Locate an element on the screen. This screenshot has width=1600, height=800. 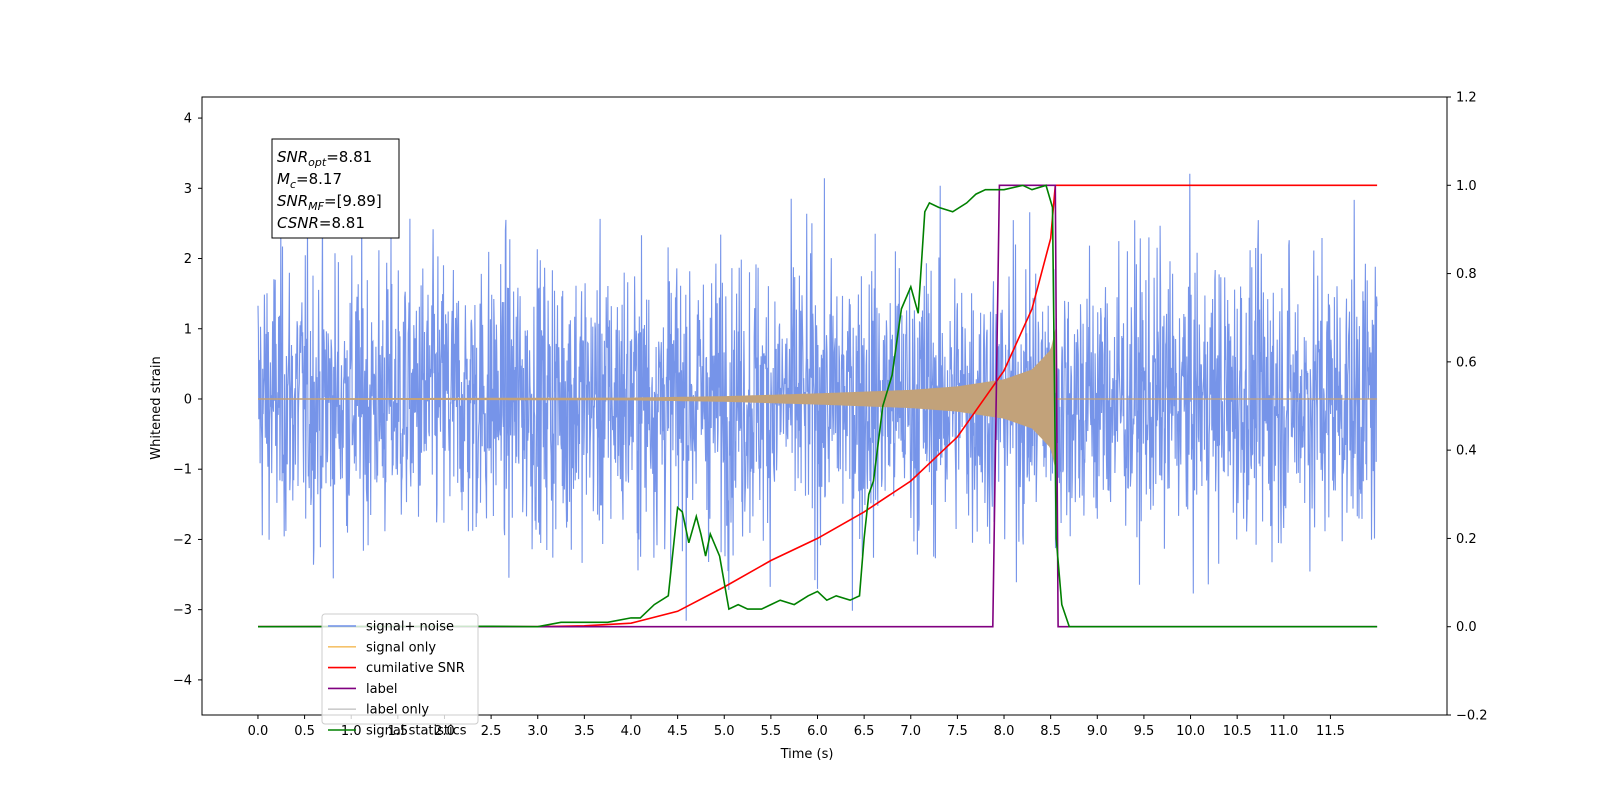
x-tick-label: 6.5 is located at coordinates (864, 731).